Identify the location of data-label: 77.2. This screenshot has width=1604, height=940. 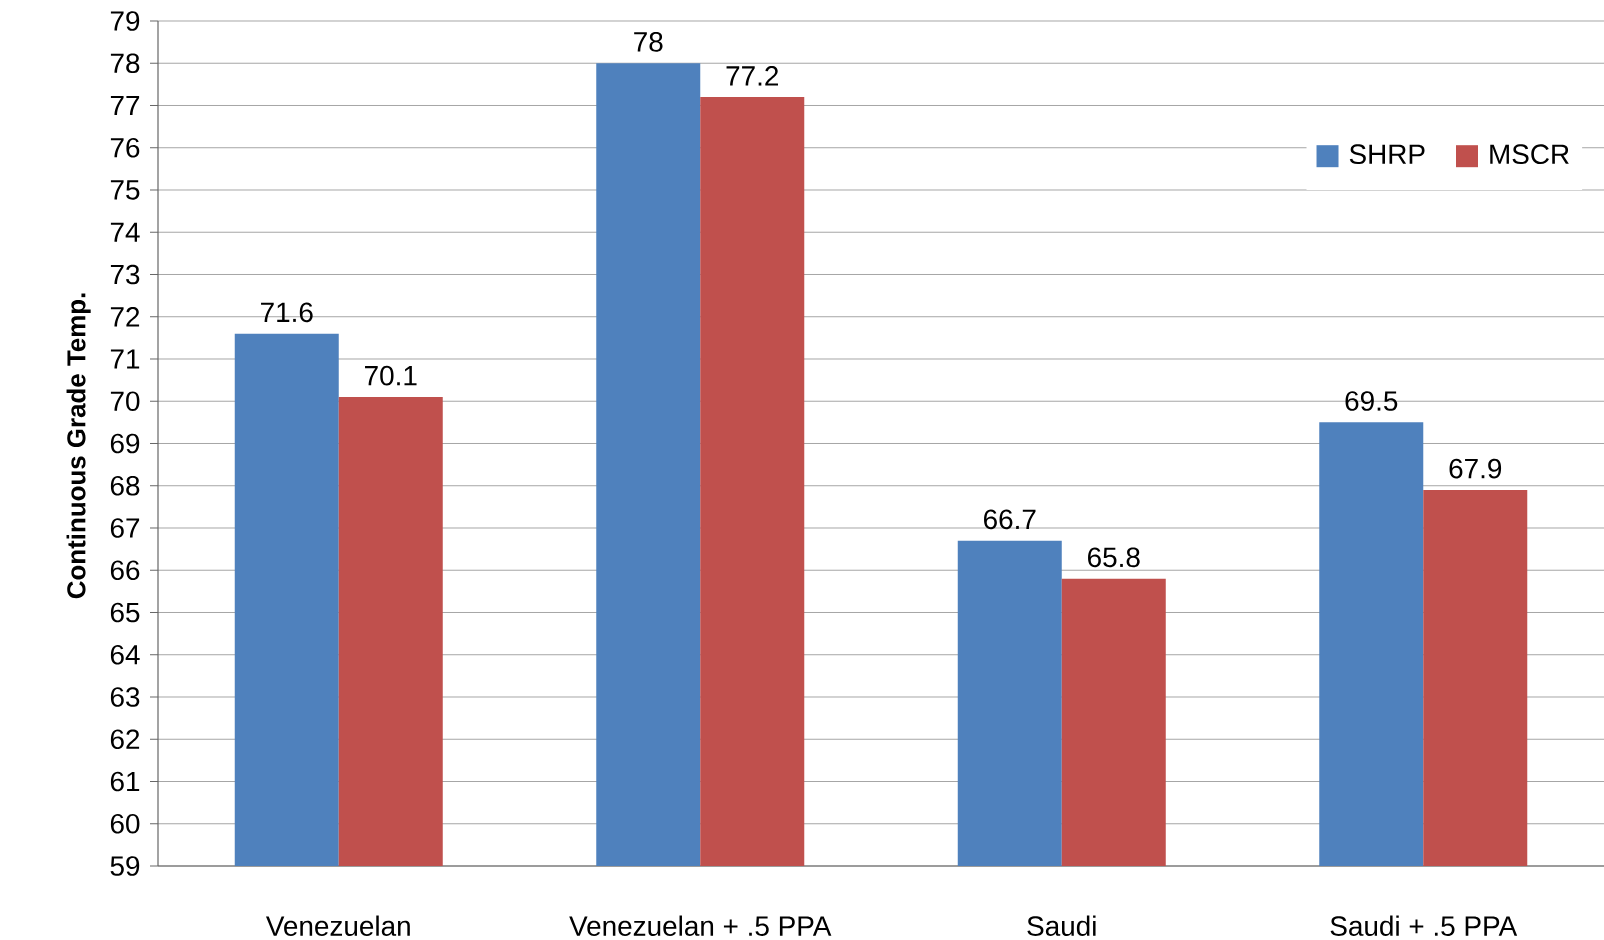
(752, 76).